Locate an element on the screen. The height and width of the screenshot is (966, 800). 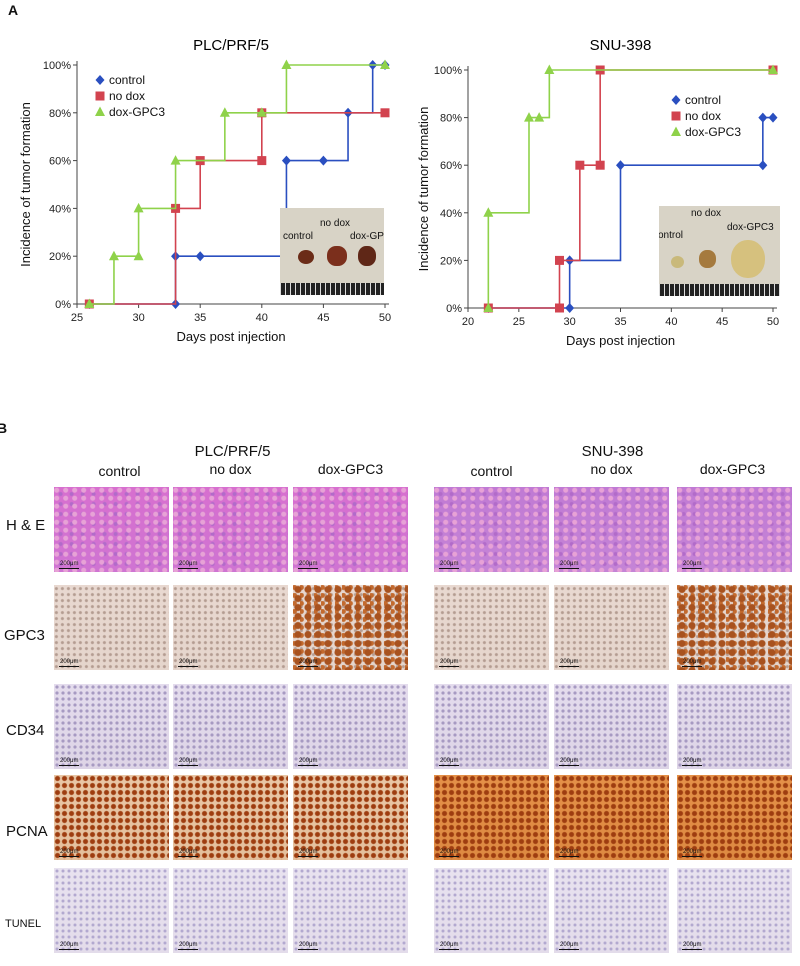
row-label-cd34: CD34 is located at coordinates (25, 730).